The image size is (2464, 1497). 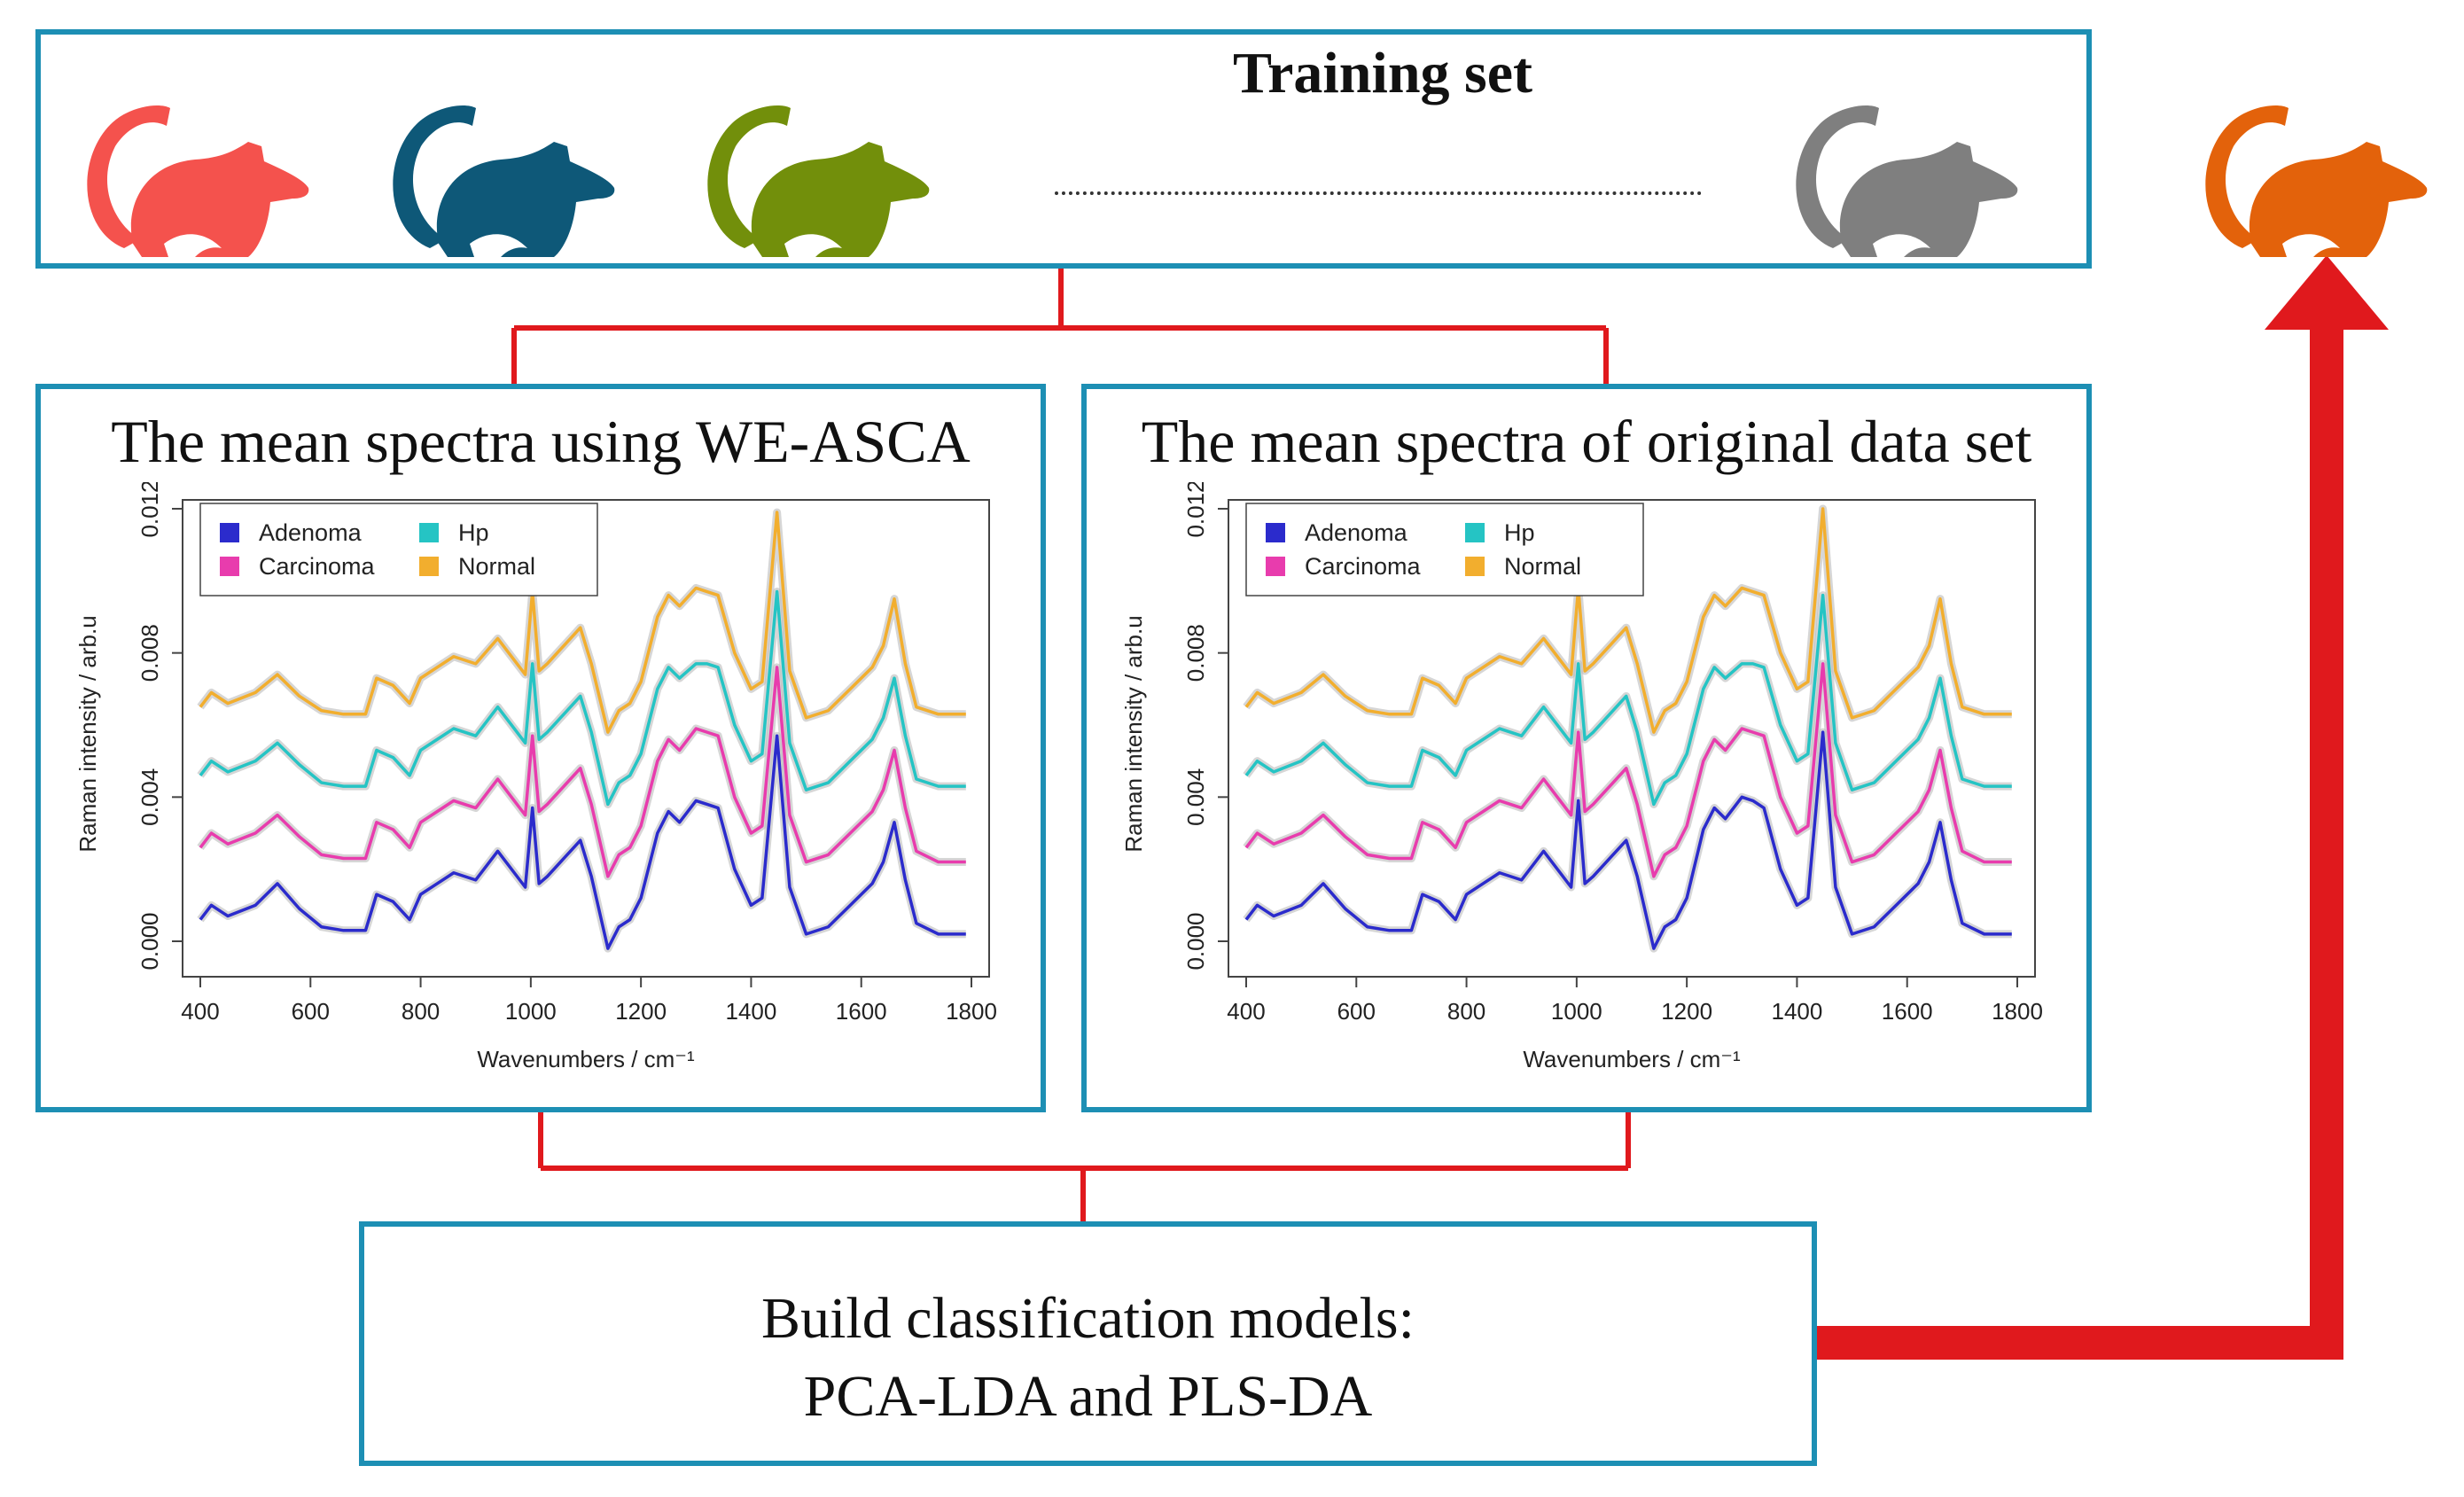 I want to click on weasca-panel-title: The mean spectra using WE-ASCA, so click(x=541, y=441).